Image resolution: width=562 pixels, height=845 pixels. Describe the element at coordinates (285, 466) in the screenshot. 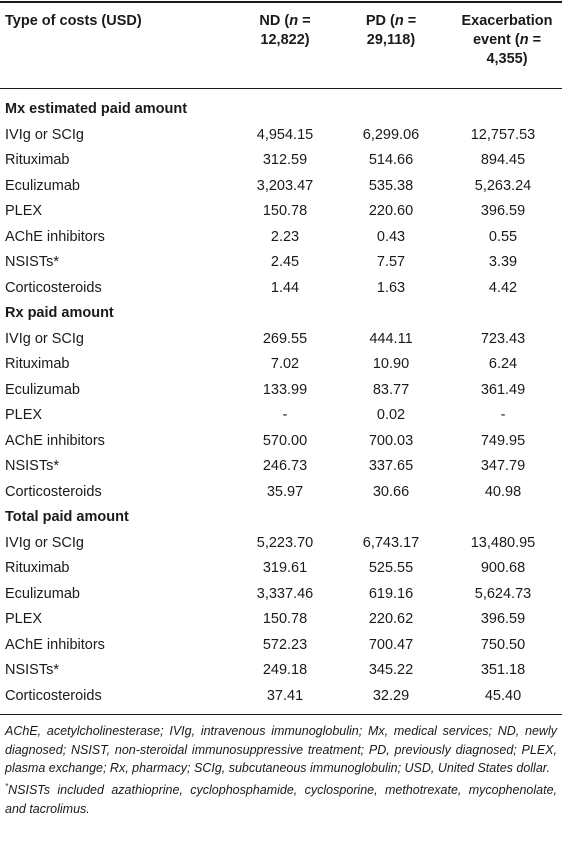

I see `cell-nd: 246.73` at that location.